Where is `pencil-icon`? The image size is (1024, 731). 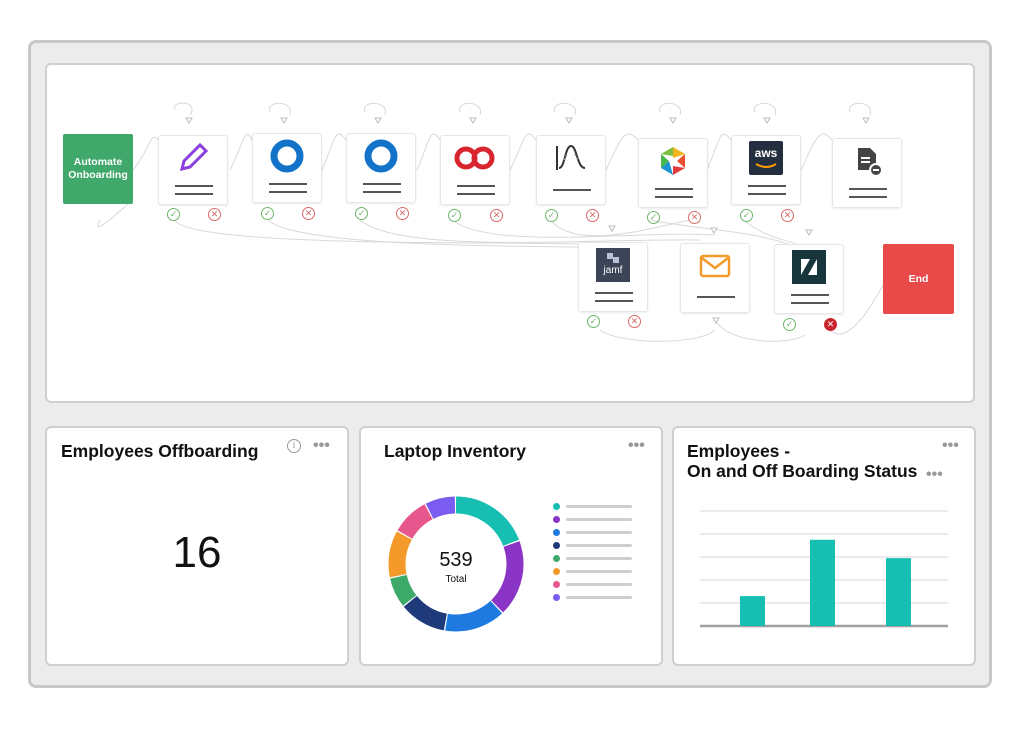 pencil-icon is located at coordinates (193, 158).